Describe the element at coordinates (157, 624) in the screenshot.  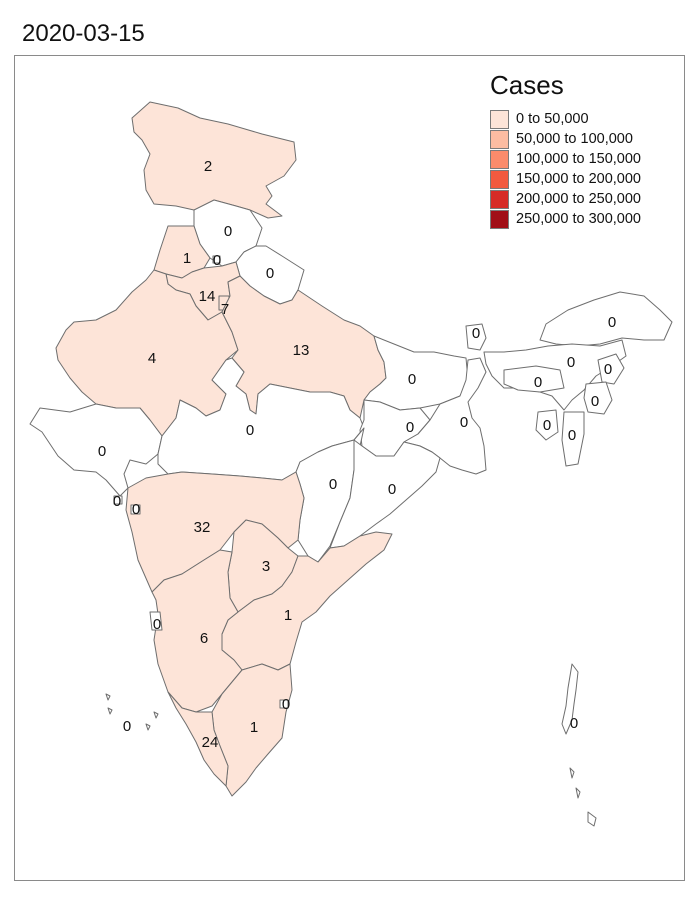
I see `label-goa: 0` at that location.